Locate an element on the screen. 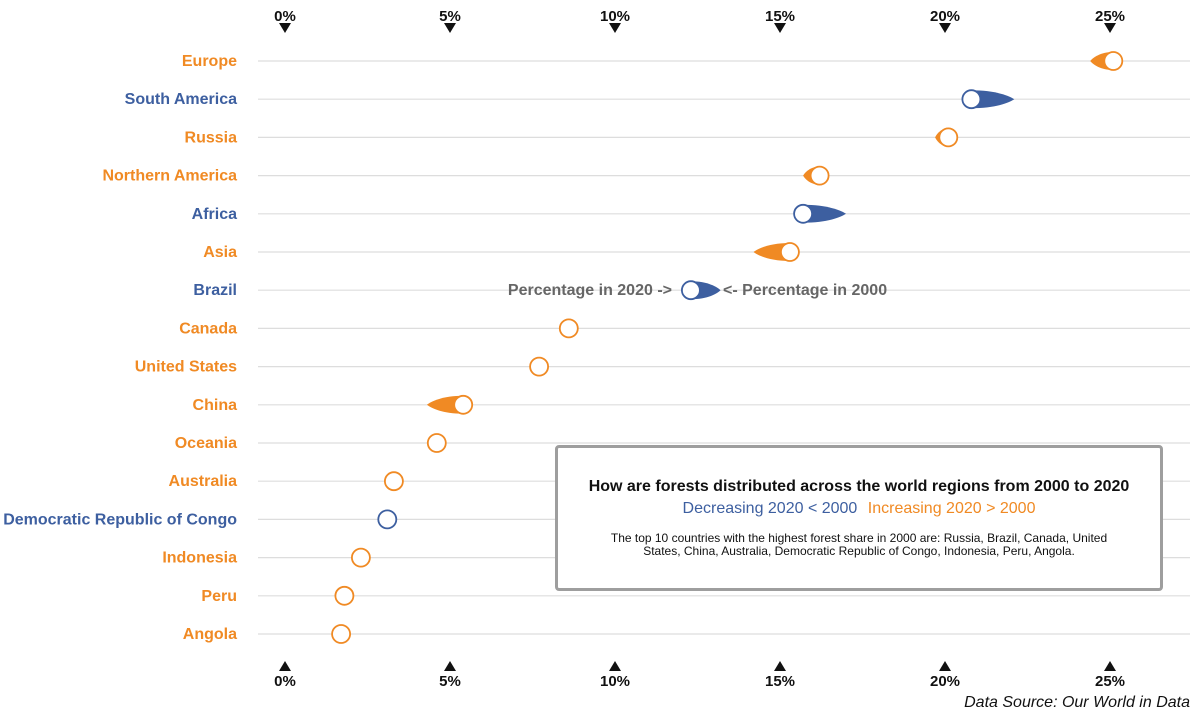 The image size is (1200, 720). category-label: Africa is located at coordinates (214, 214).